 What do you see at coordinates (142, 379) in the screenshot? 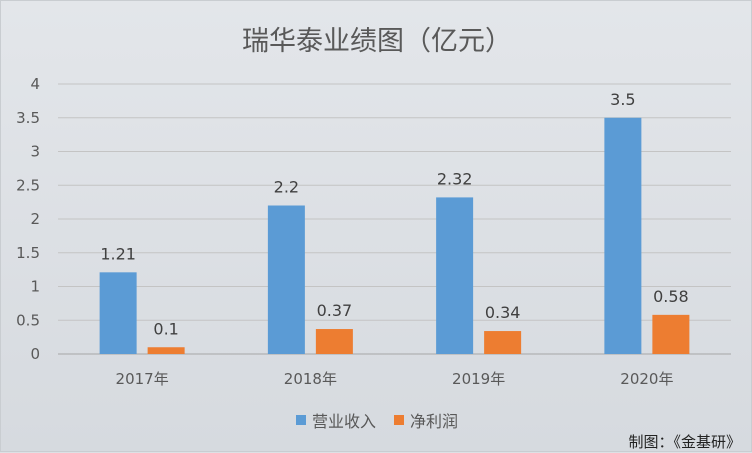
I see `x-tick-label: 2017年` at bounding box center [142, 379].